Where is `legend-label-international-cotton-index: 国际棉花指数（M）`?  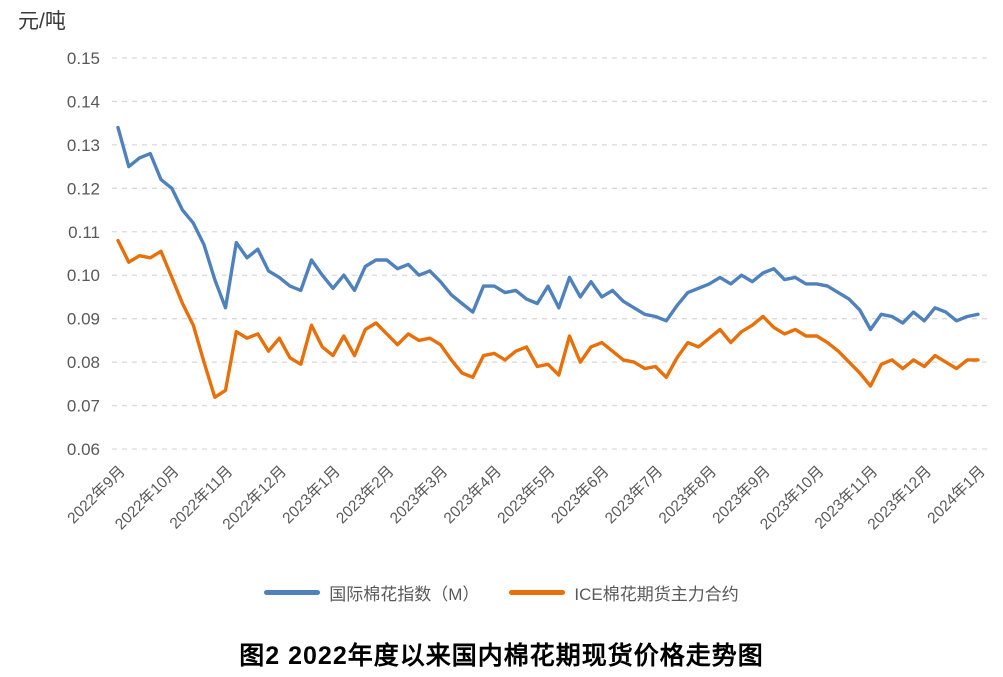 legend-label-international-cotton-index: 国际棉花指数（M） is located at coordinates (404, 594).